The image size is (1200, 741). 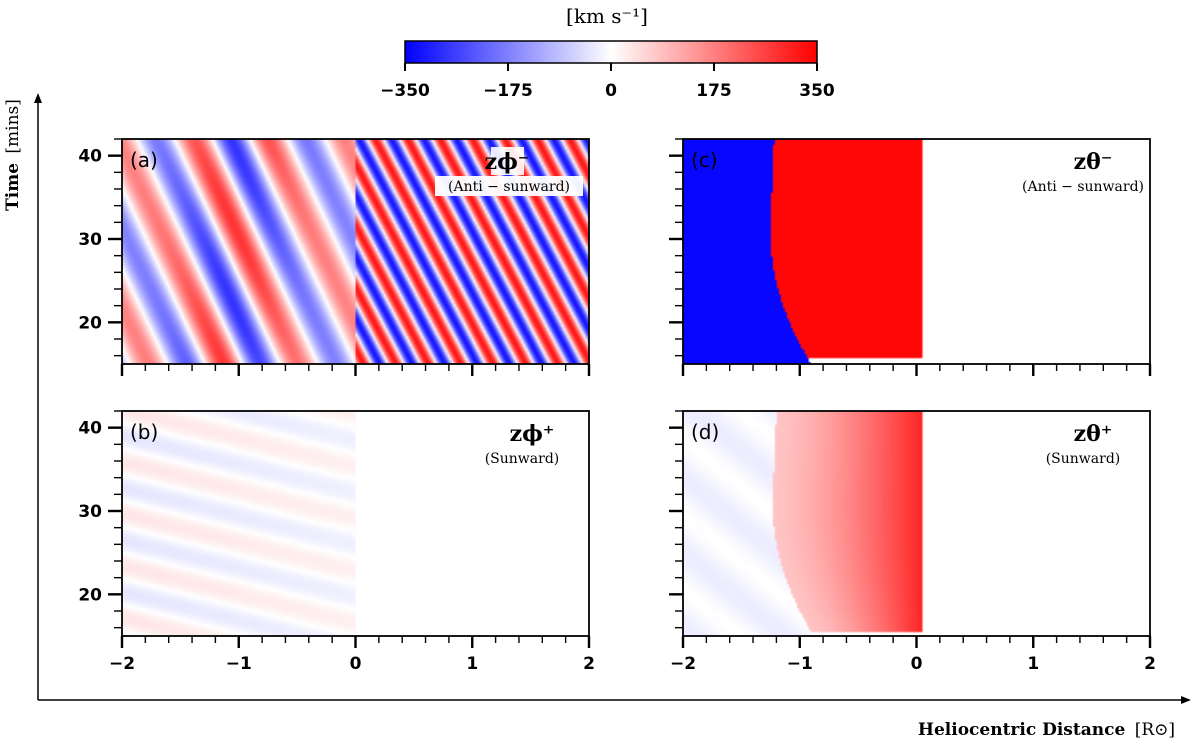 I want to click on colorbar-tick-label: −175, so click(x=508, y=91).